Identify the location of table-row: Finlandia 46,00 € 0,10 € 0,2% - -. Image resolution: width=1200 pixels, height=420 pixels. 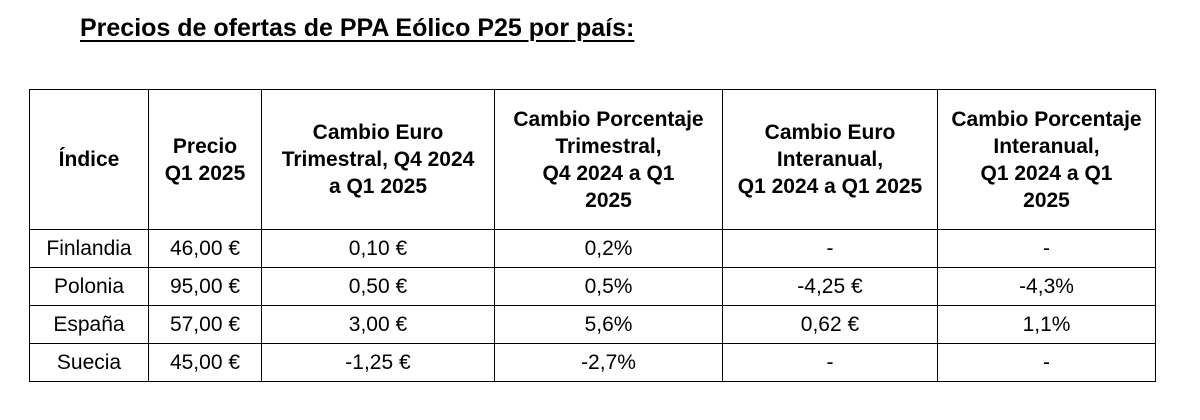
(592, 248).